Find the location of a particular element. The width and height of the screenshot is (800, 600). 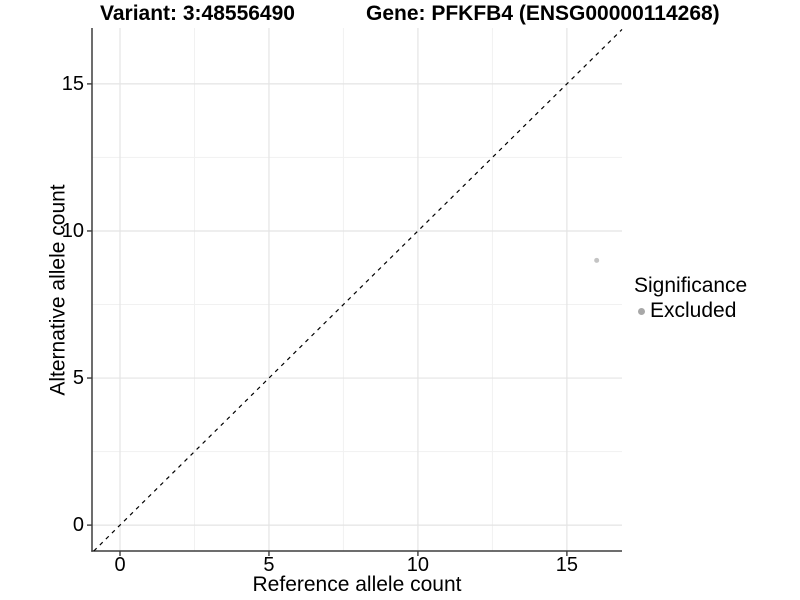

legend: Significance Excluded is located at coordinates (690, 298).